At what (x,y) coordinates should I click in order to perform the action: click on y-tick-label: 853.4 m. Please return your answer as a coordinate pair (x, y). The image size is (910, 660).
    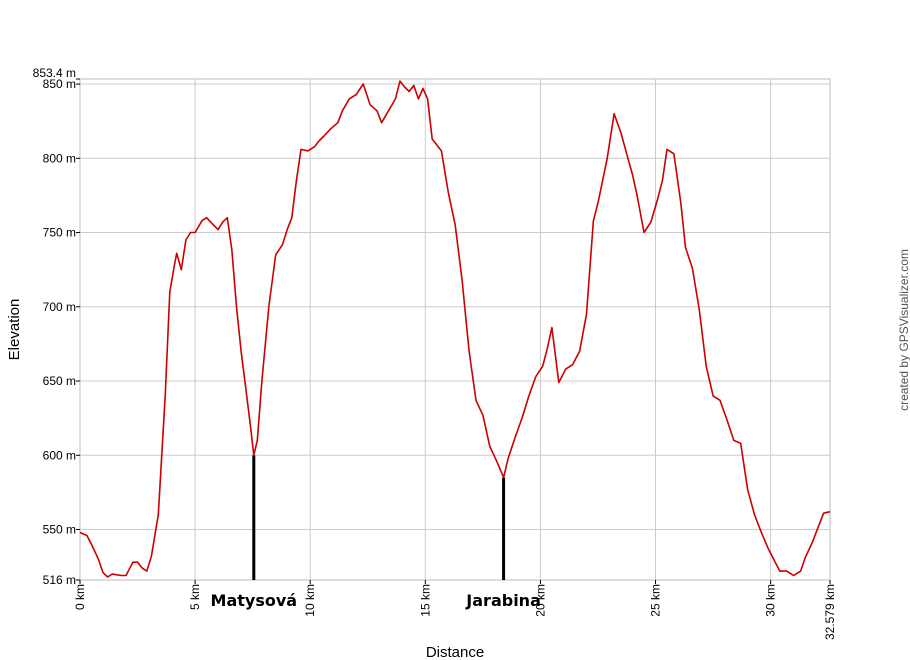
    Looking at the image, I should click on (54, 73).